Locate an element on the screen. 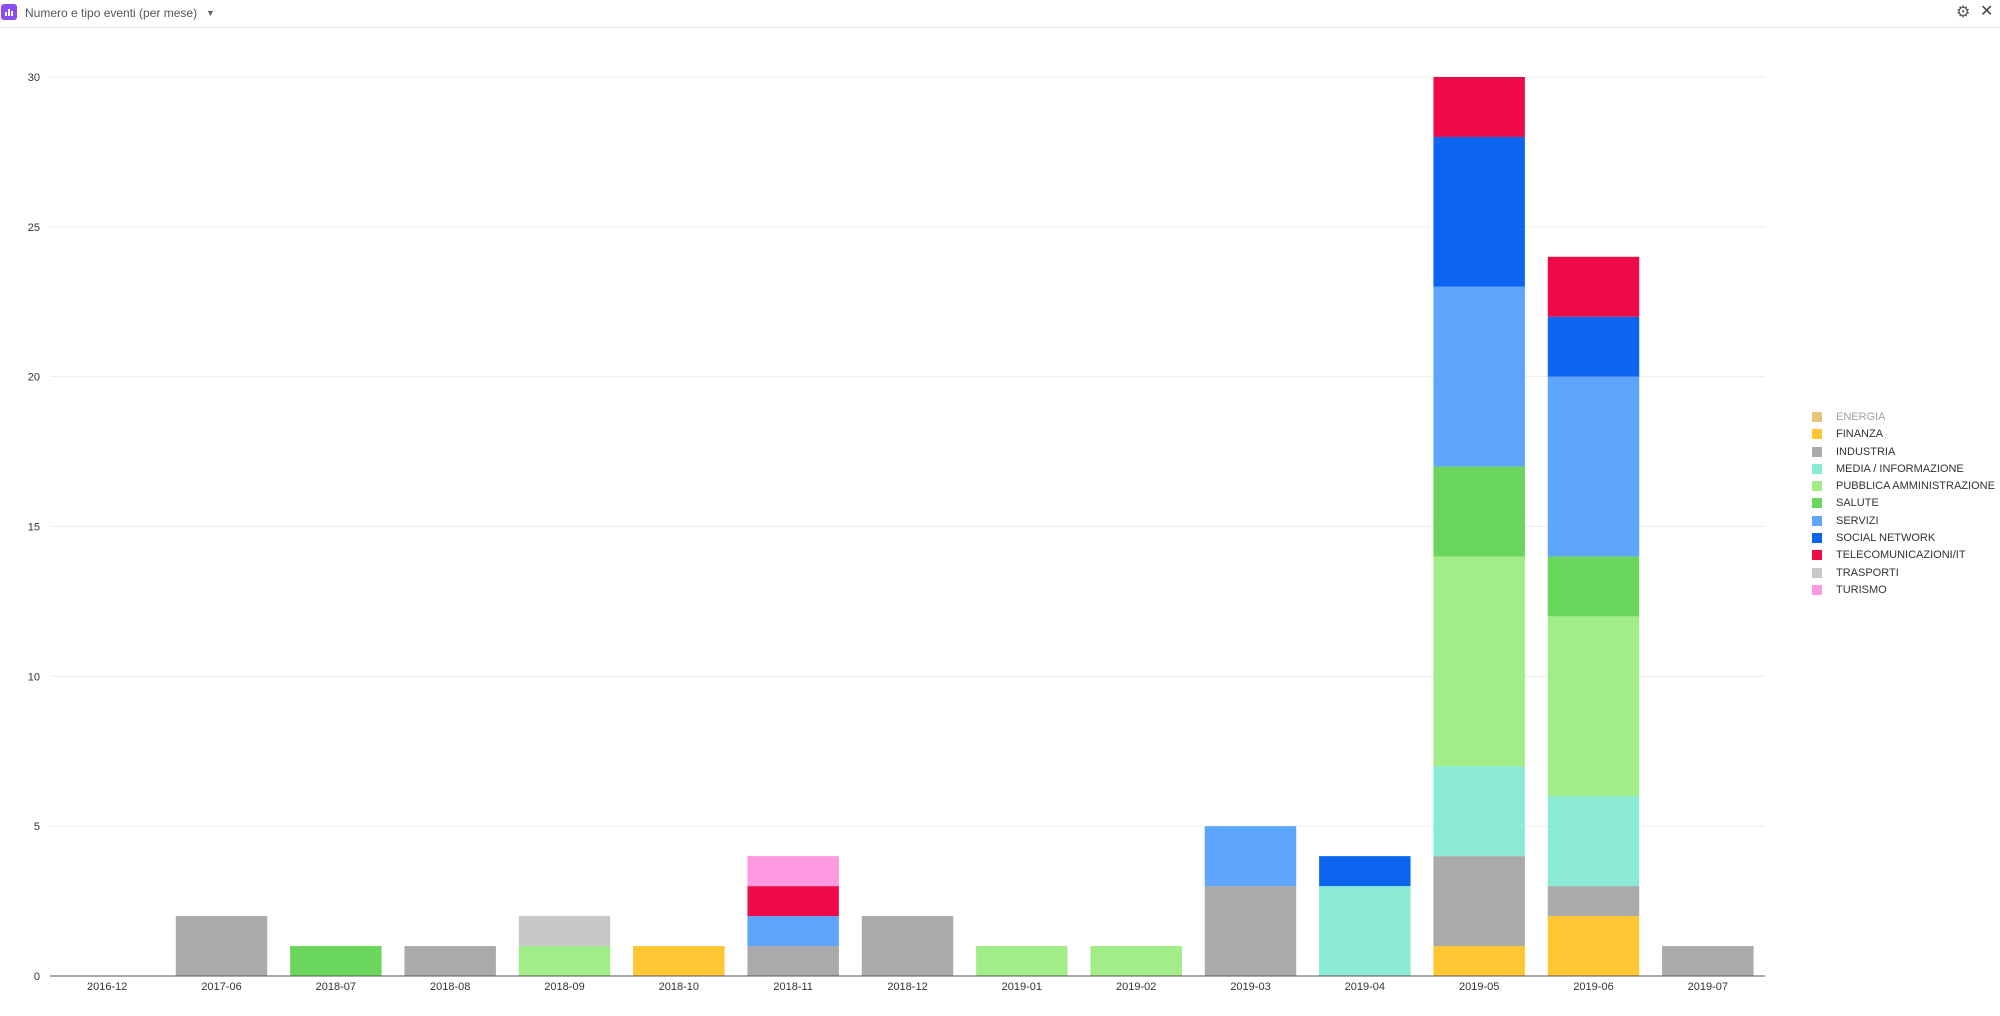 The height and width of the screenshot is (1016, 2000). legend-label: FINANZA is located at coordinates (1860, 434).